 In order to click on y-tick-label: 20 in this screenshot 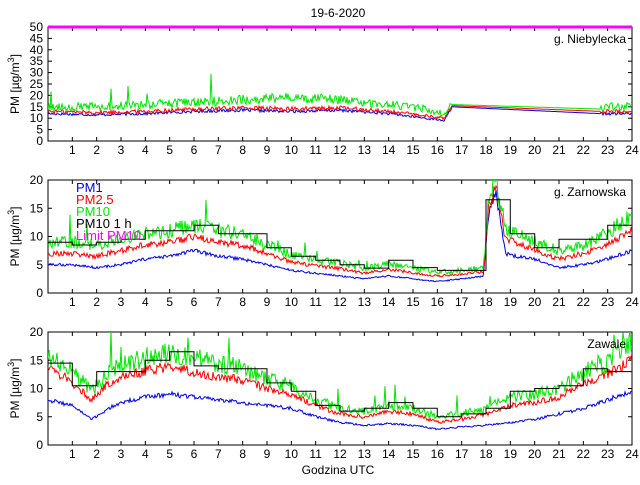, I will do `click(37, 180)`.